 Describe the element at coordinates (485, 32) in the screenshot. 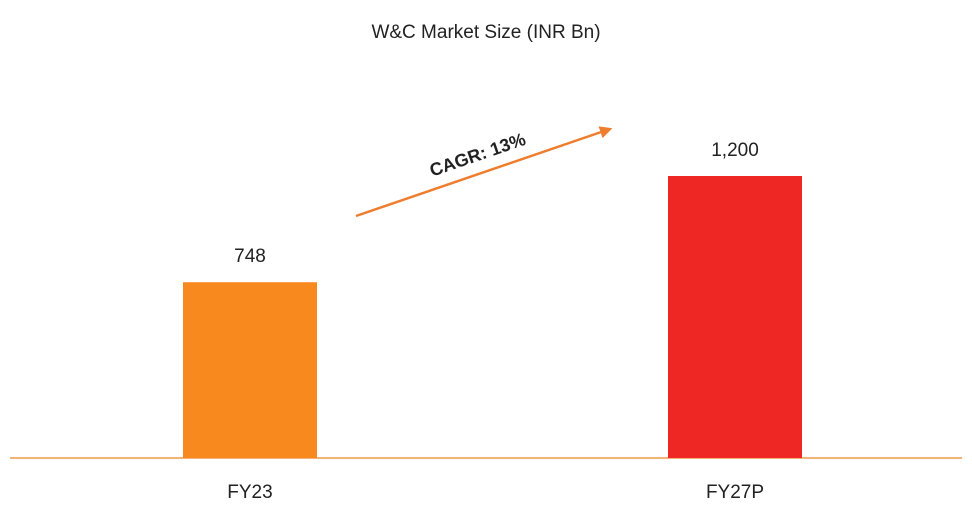

I see `chart-title: W&C Market Size (INR Bn)` at that location.